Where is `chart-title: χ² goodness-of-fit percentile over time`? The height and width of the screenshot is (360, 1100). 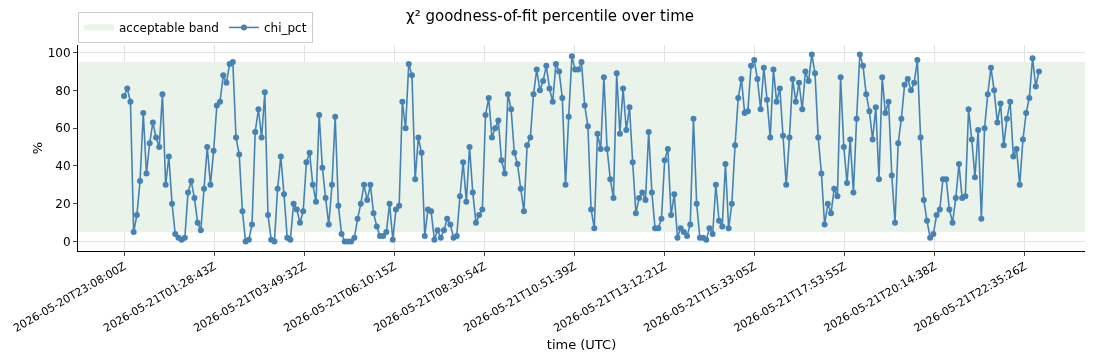
chart-title: χ² goodness-of-fit percentile over time is located at coordinates (550, 16).